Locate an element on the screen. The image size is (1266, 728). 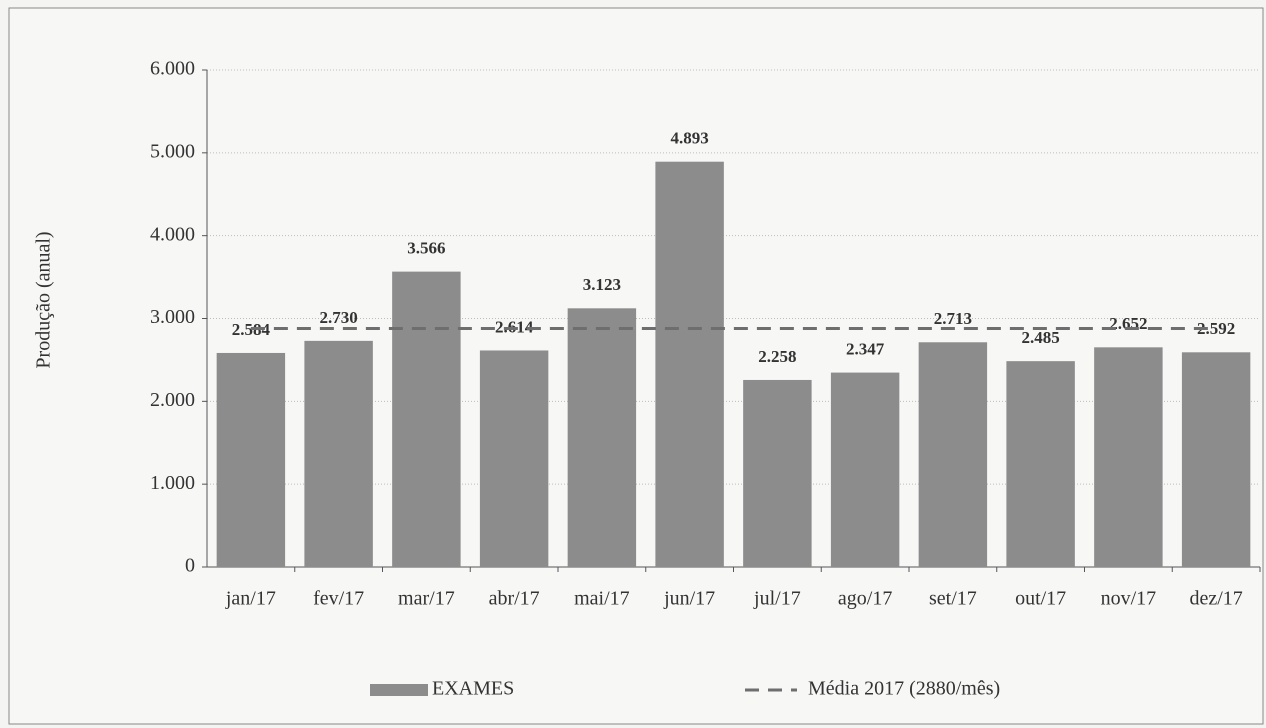
x-tick-label: dez/17 is located at coordinates (1215, 599).